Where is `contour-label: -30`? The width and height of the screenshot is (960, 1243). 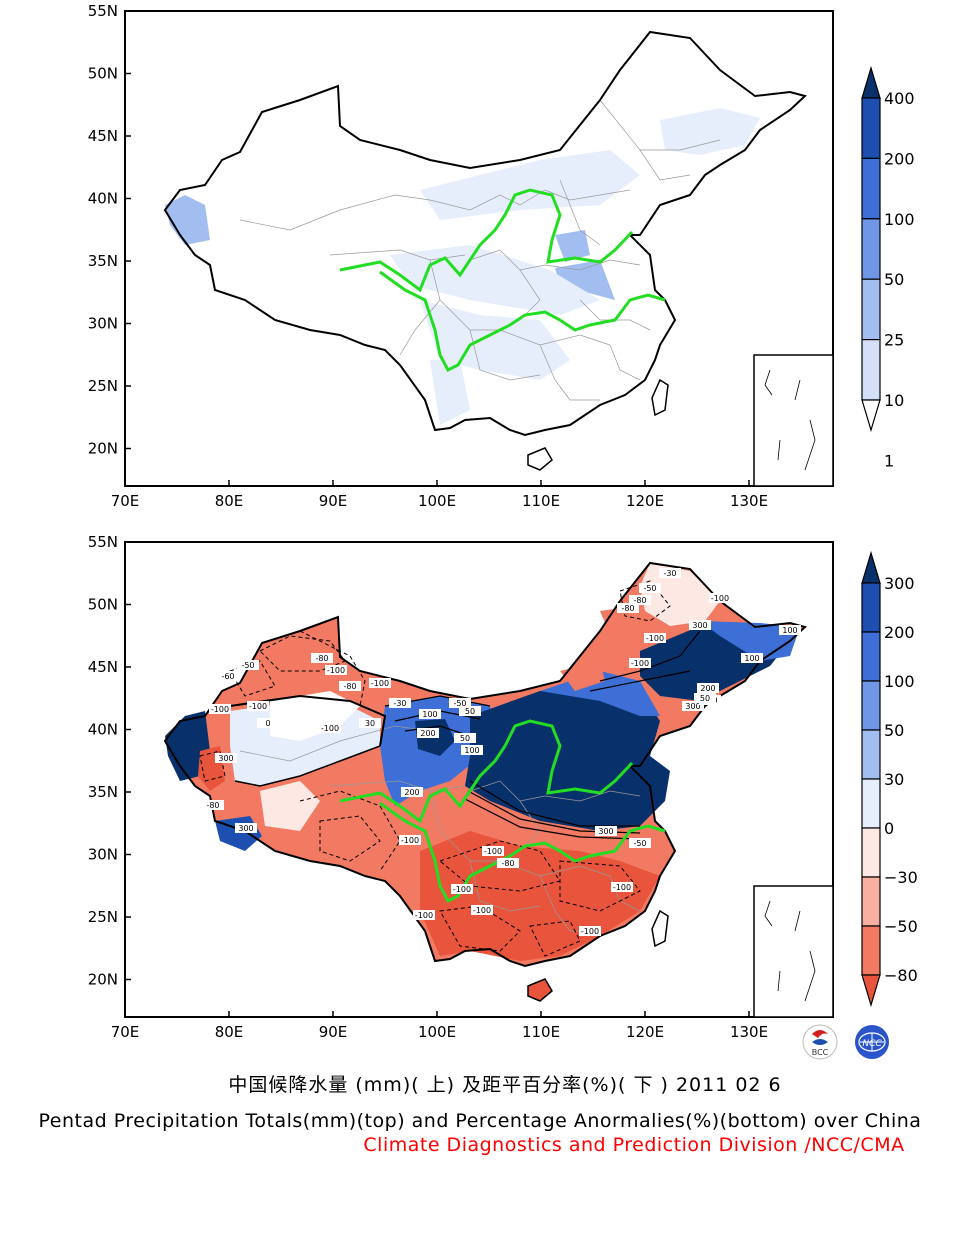
contour-label: -30 is located at coordinates (399, 703).